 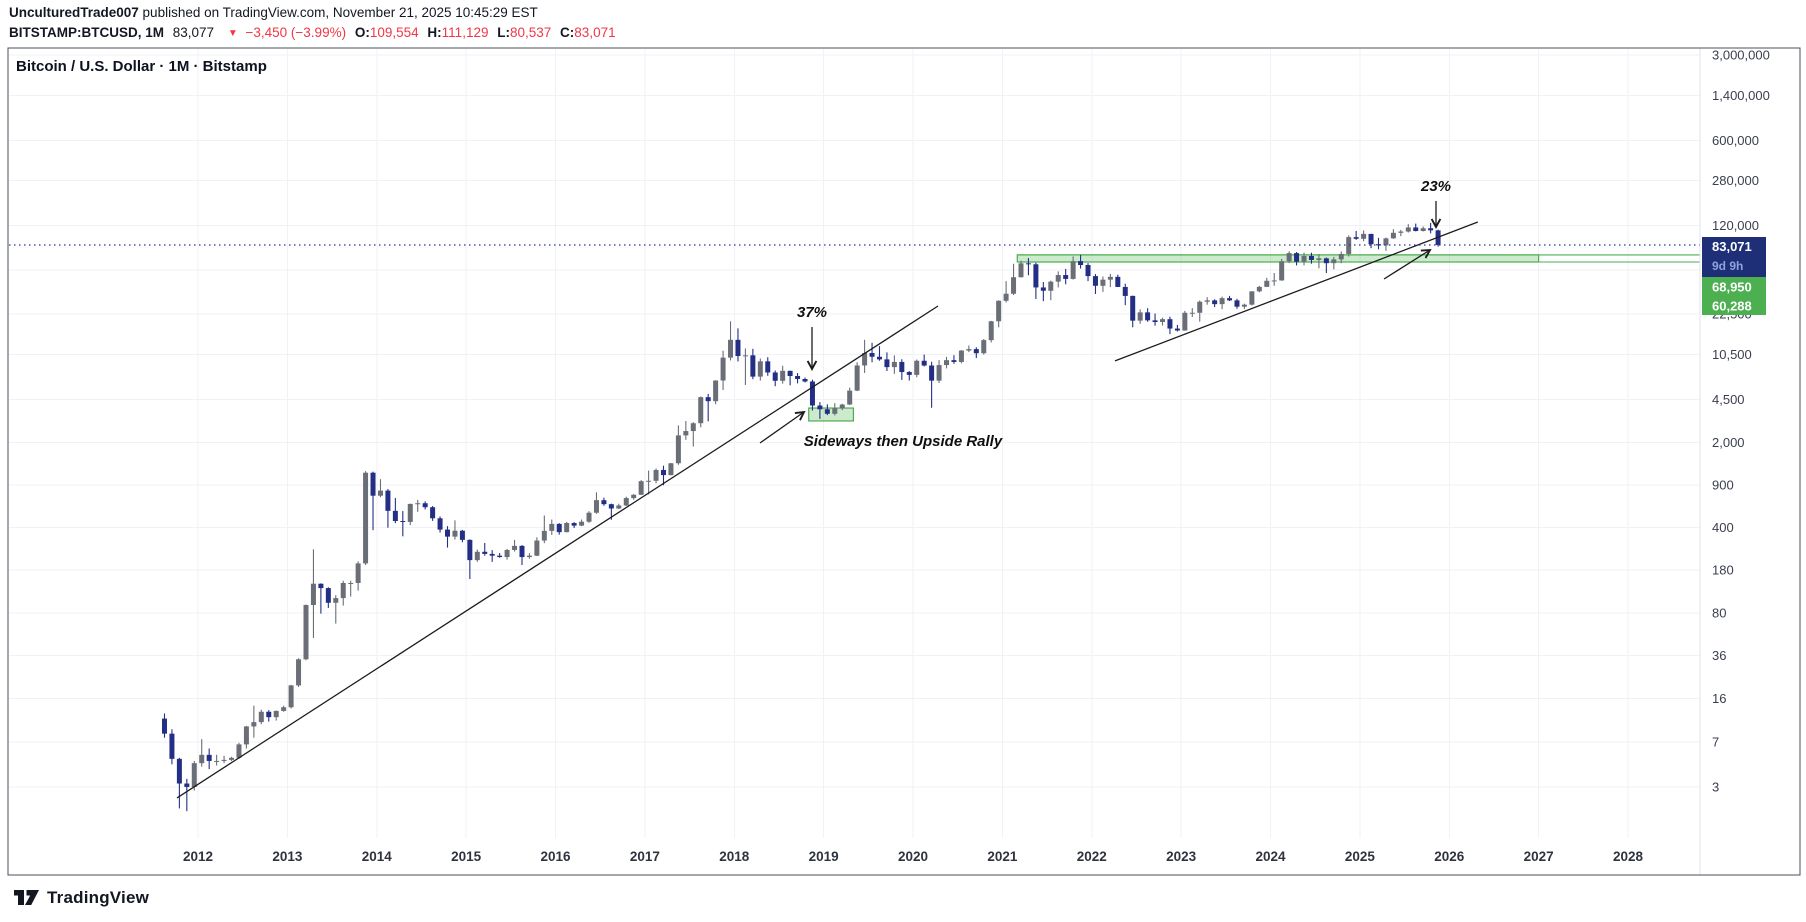 I want to click on current-price-badge, so click(x=1734, y=257).